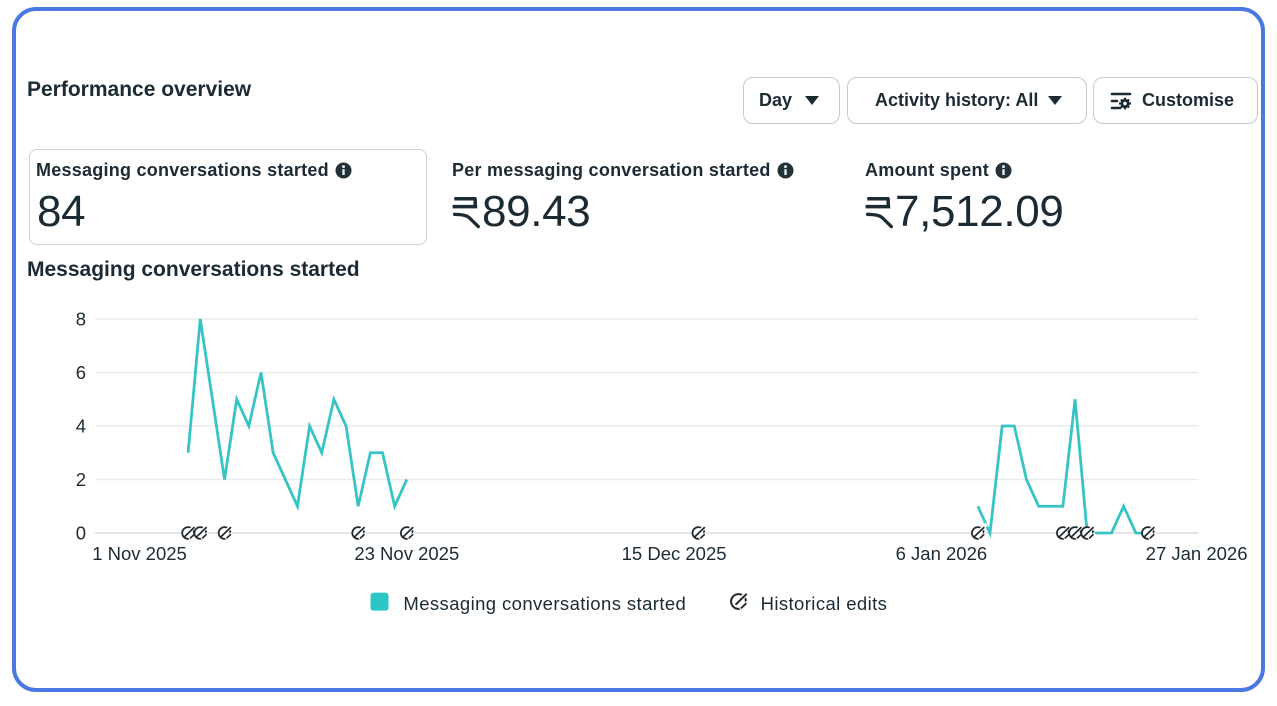  Describe the element at coordinates (824, 603) in the screenshot. I see `svg-text: Historical edits` at that location.